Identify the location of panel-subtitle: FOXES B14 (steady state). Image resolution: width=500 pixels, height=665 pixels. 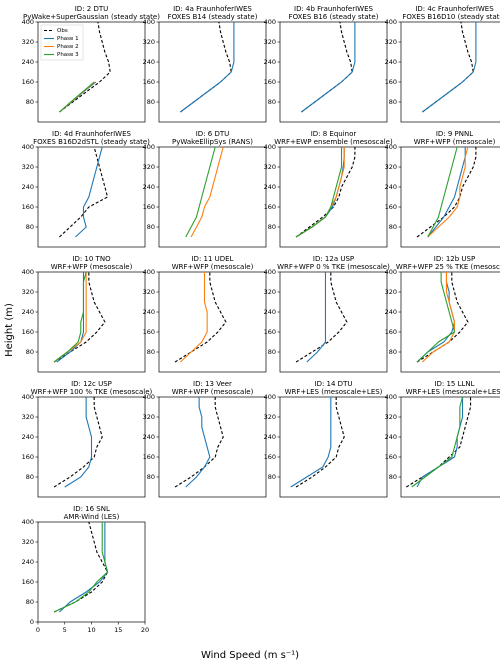
(213, 17).